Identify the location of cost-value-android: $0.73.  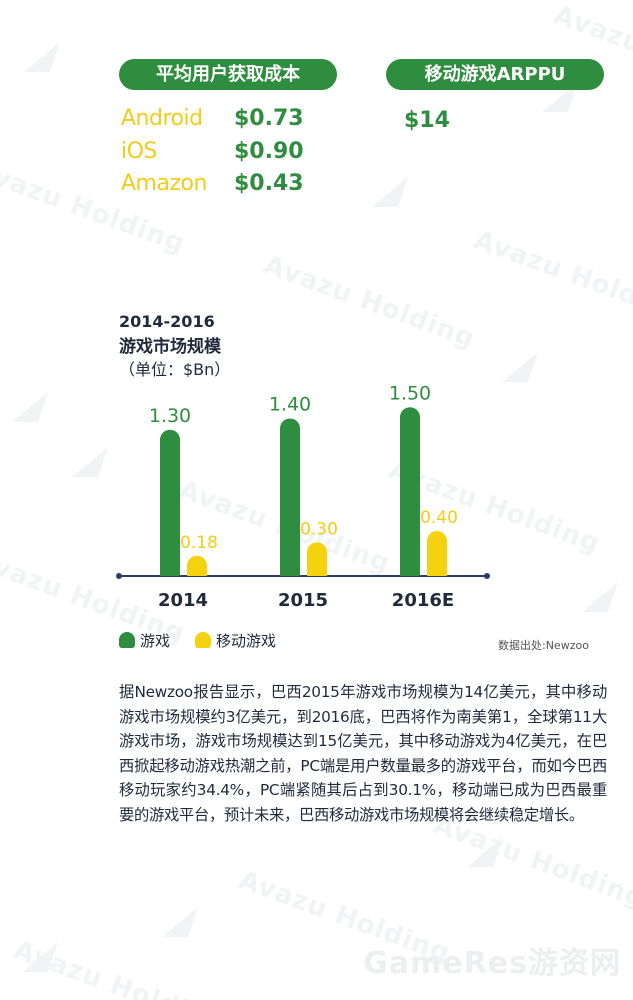
(269, 118).